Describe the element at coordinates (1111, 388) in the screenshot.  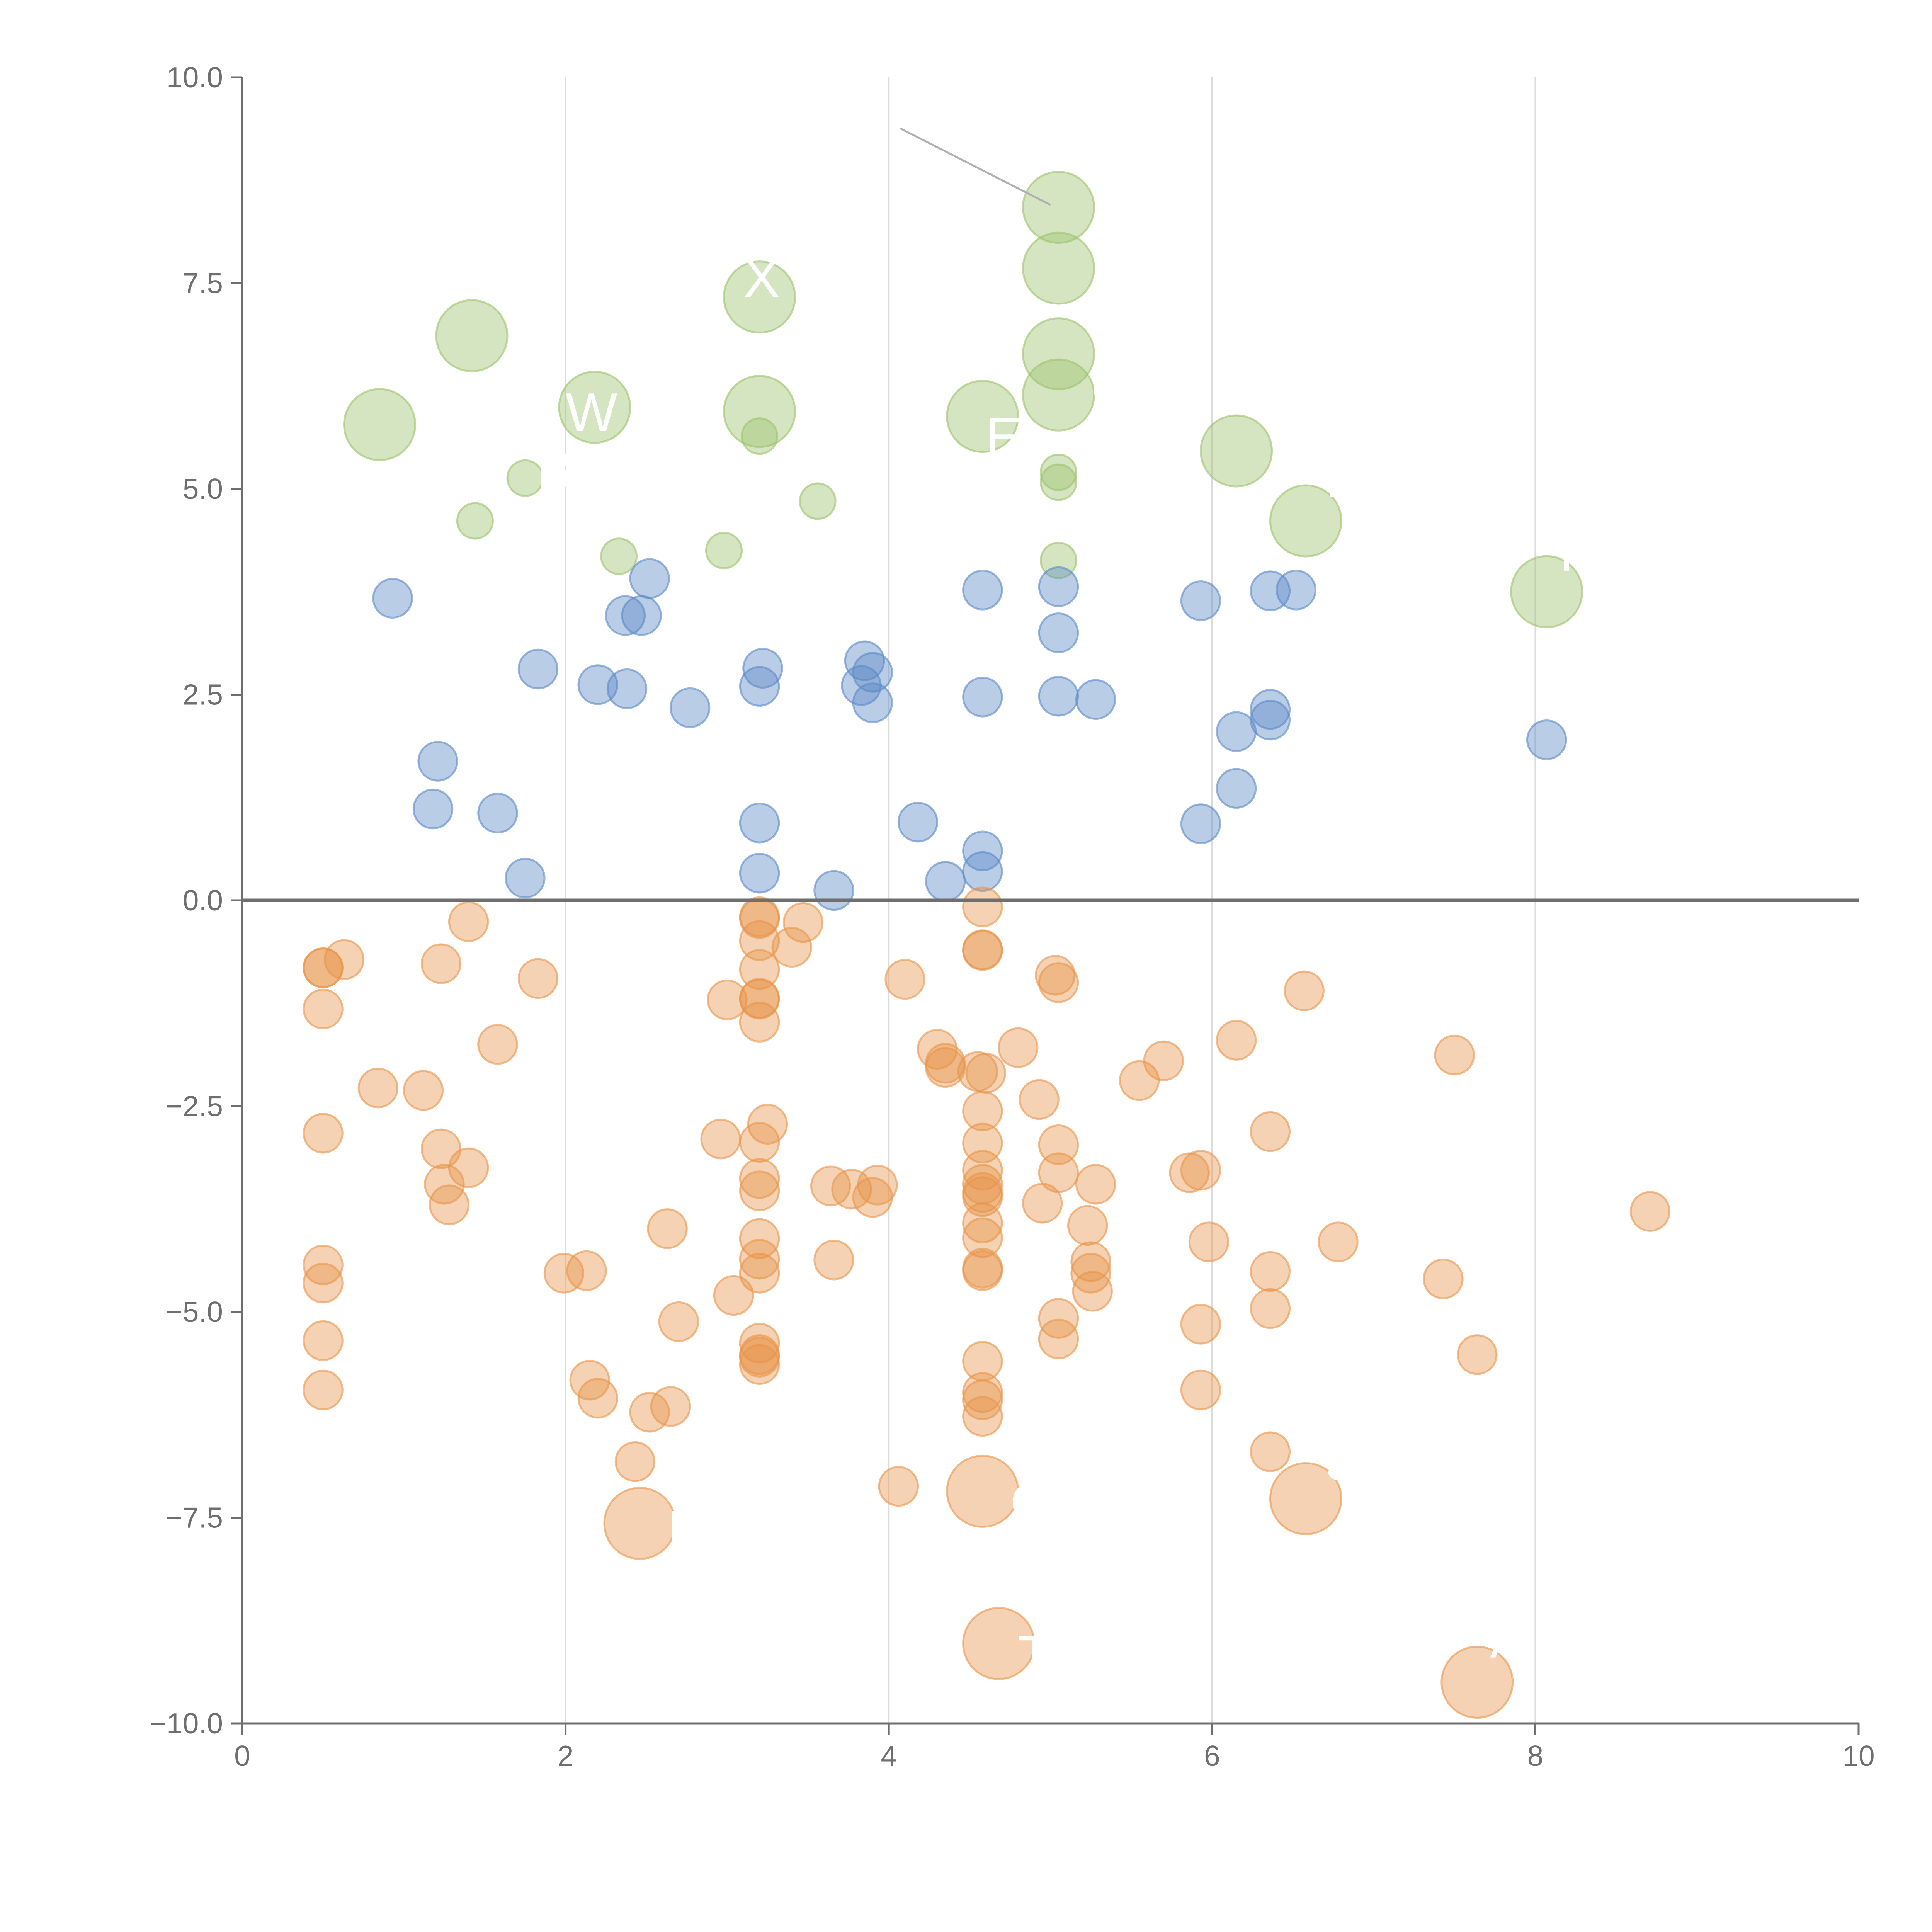
I see `point-label-c: C` at that location.